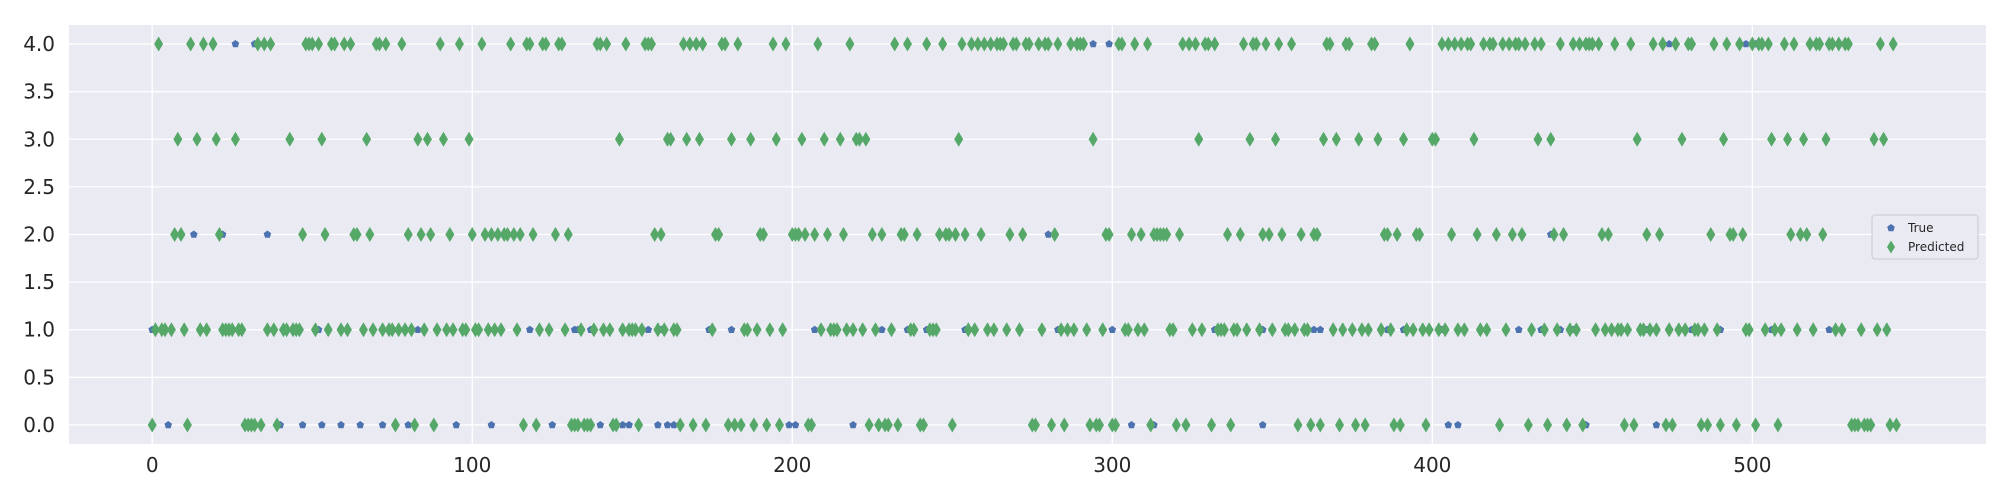  Describe the element at coordinates (39, 330) in the screenshot. I see `y-tick-label: 1.0` at that location.